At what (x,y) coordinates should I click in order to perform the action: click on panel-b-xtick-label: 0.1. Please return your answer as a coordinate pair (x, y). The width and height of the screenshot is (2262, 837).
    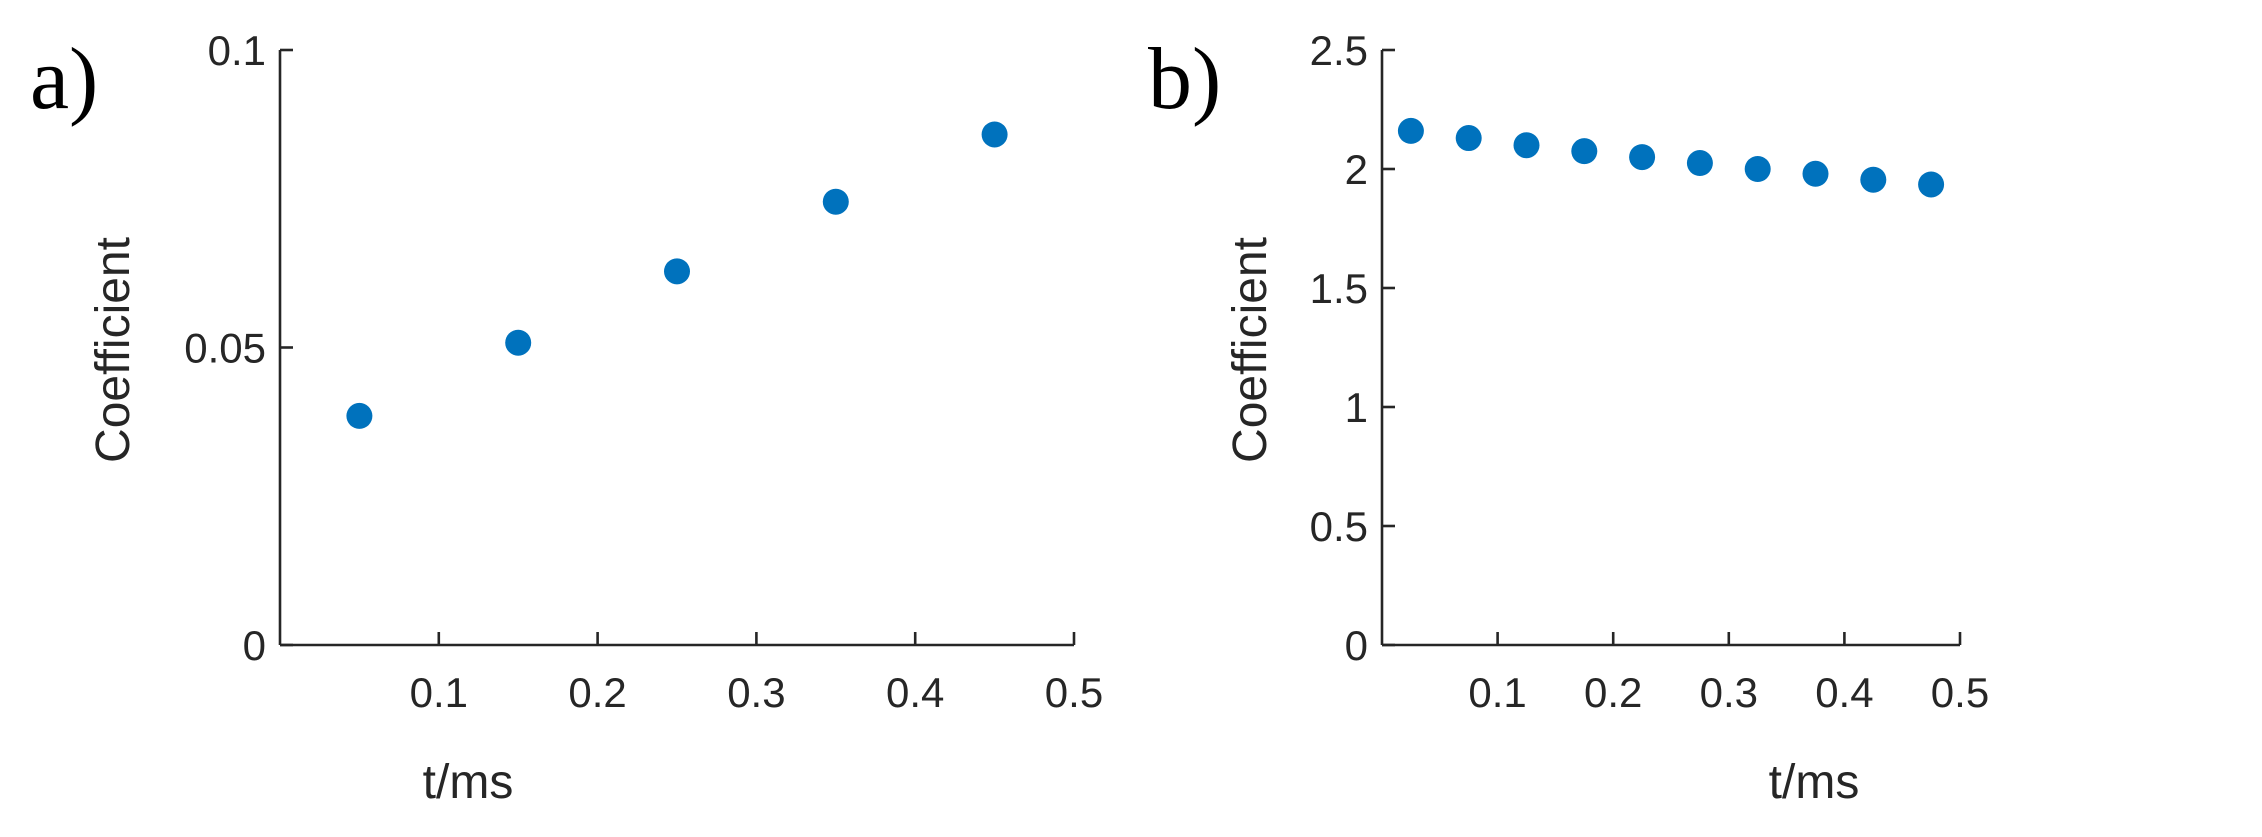
    Looking at the image, I should click on (1497, 692).